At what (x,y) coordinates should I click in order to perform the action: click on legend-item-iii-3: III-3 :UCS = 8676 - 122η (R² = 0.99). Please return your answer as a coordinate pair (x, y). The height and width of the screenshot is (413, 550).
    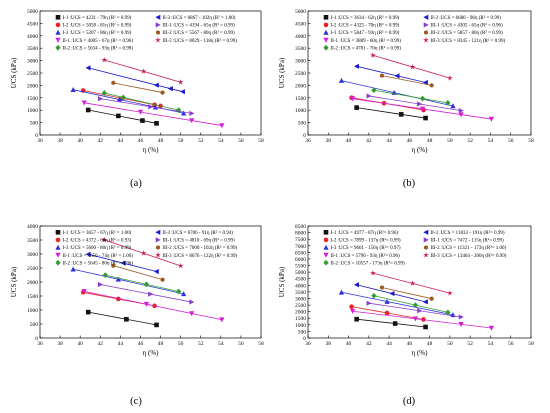
    Looking at the image, I should click on (196, 255).